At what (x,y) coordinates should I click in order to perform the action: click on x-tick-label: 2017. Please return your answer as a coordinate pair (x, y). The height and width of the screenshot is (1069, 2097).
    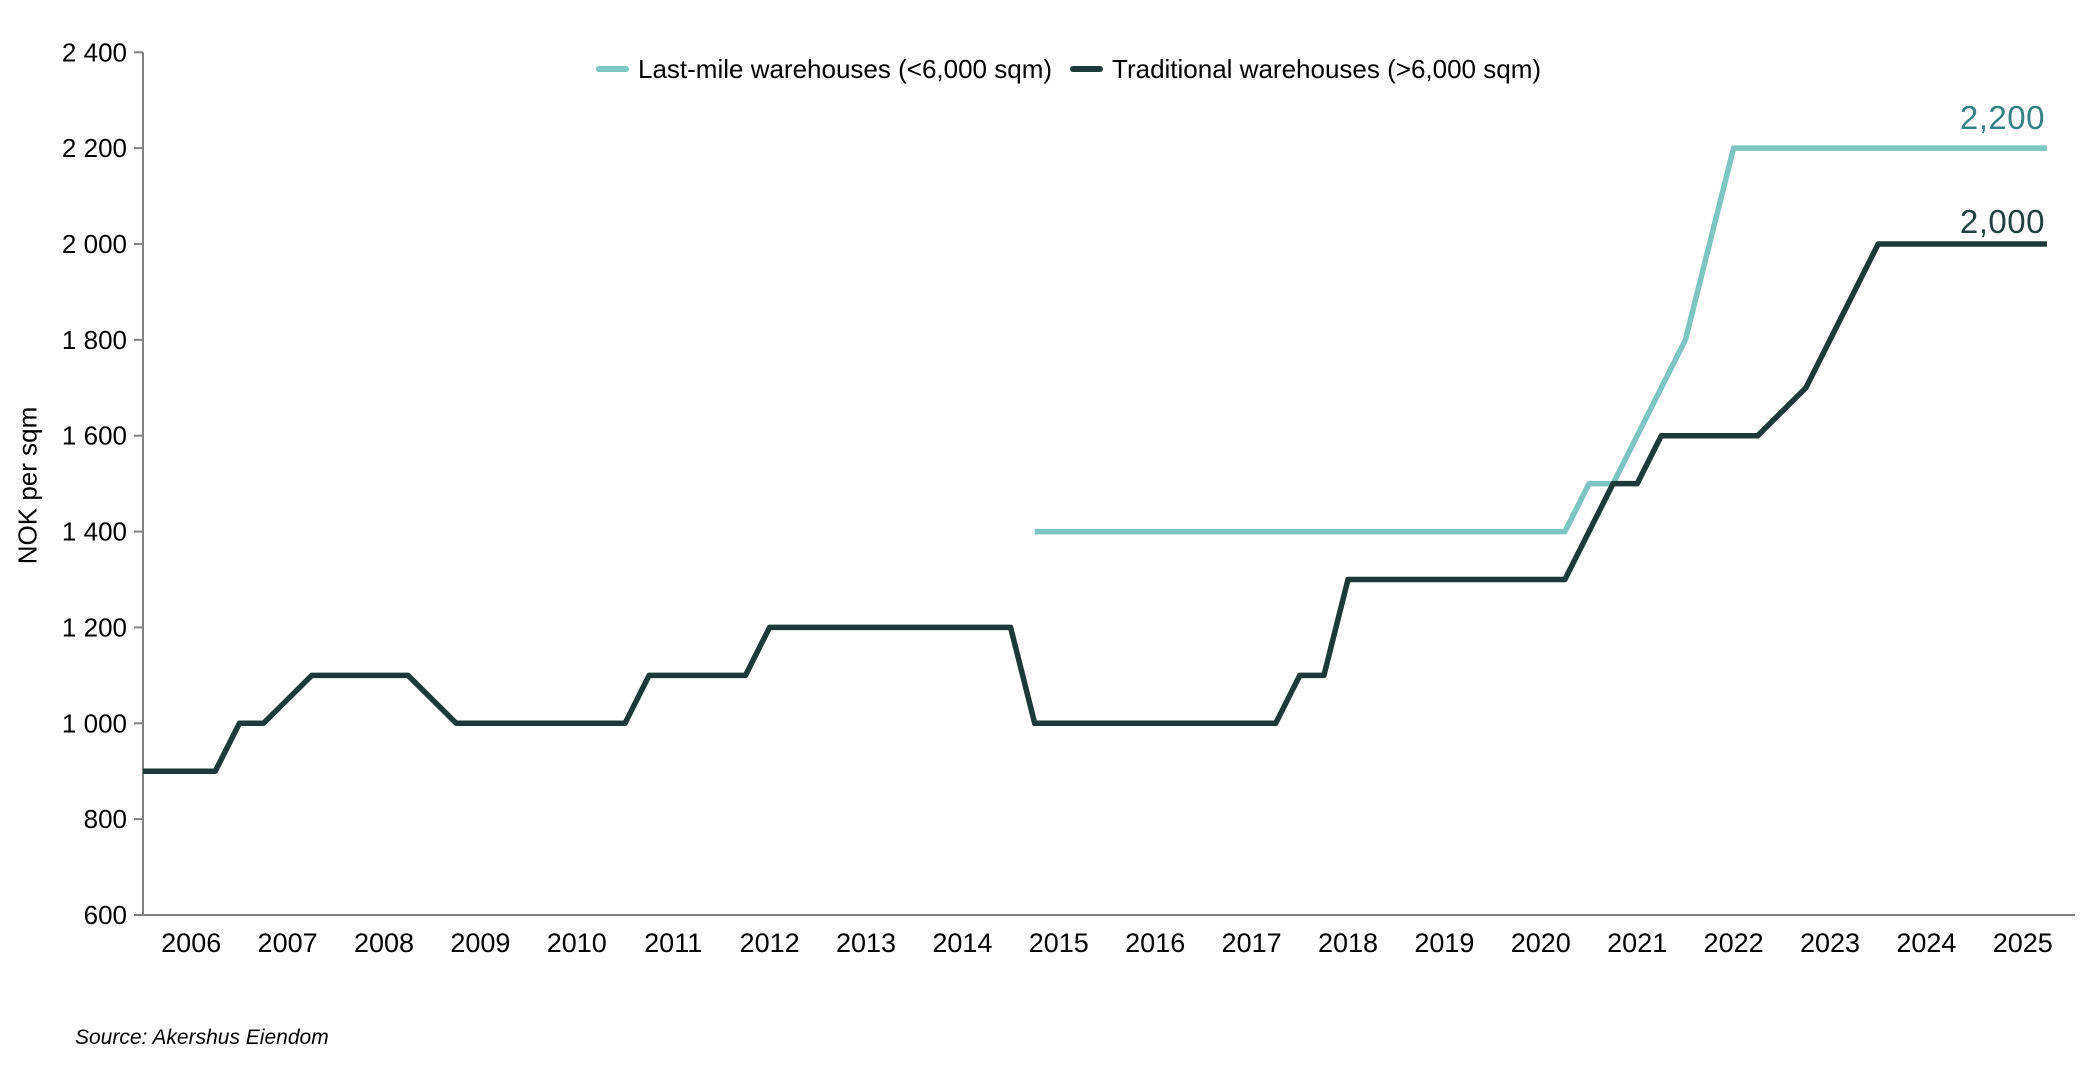
    Looking at the image, I should click on (1252, 943).